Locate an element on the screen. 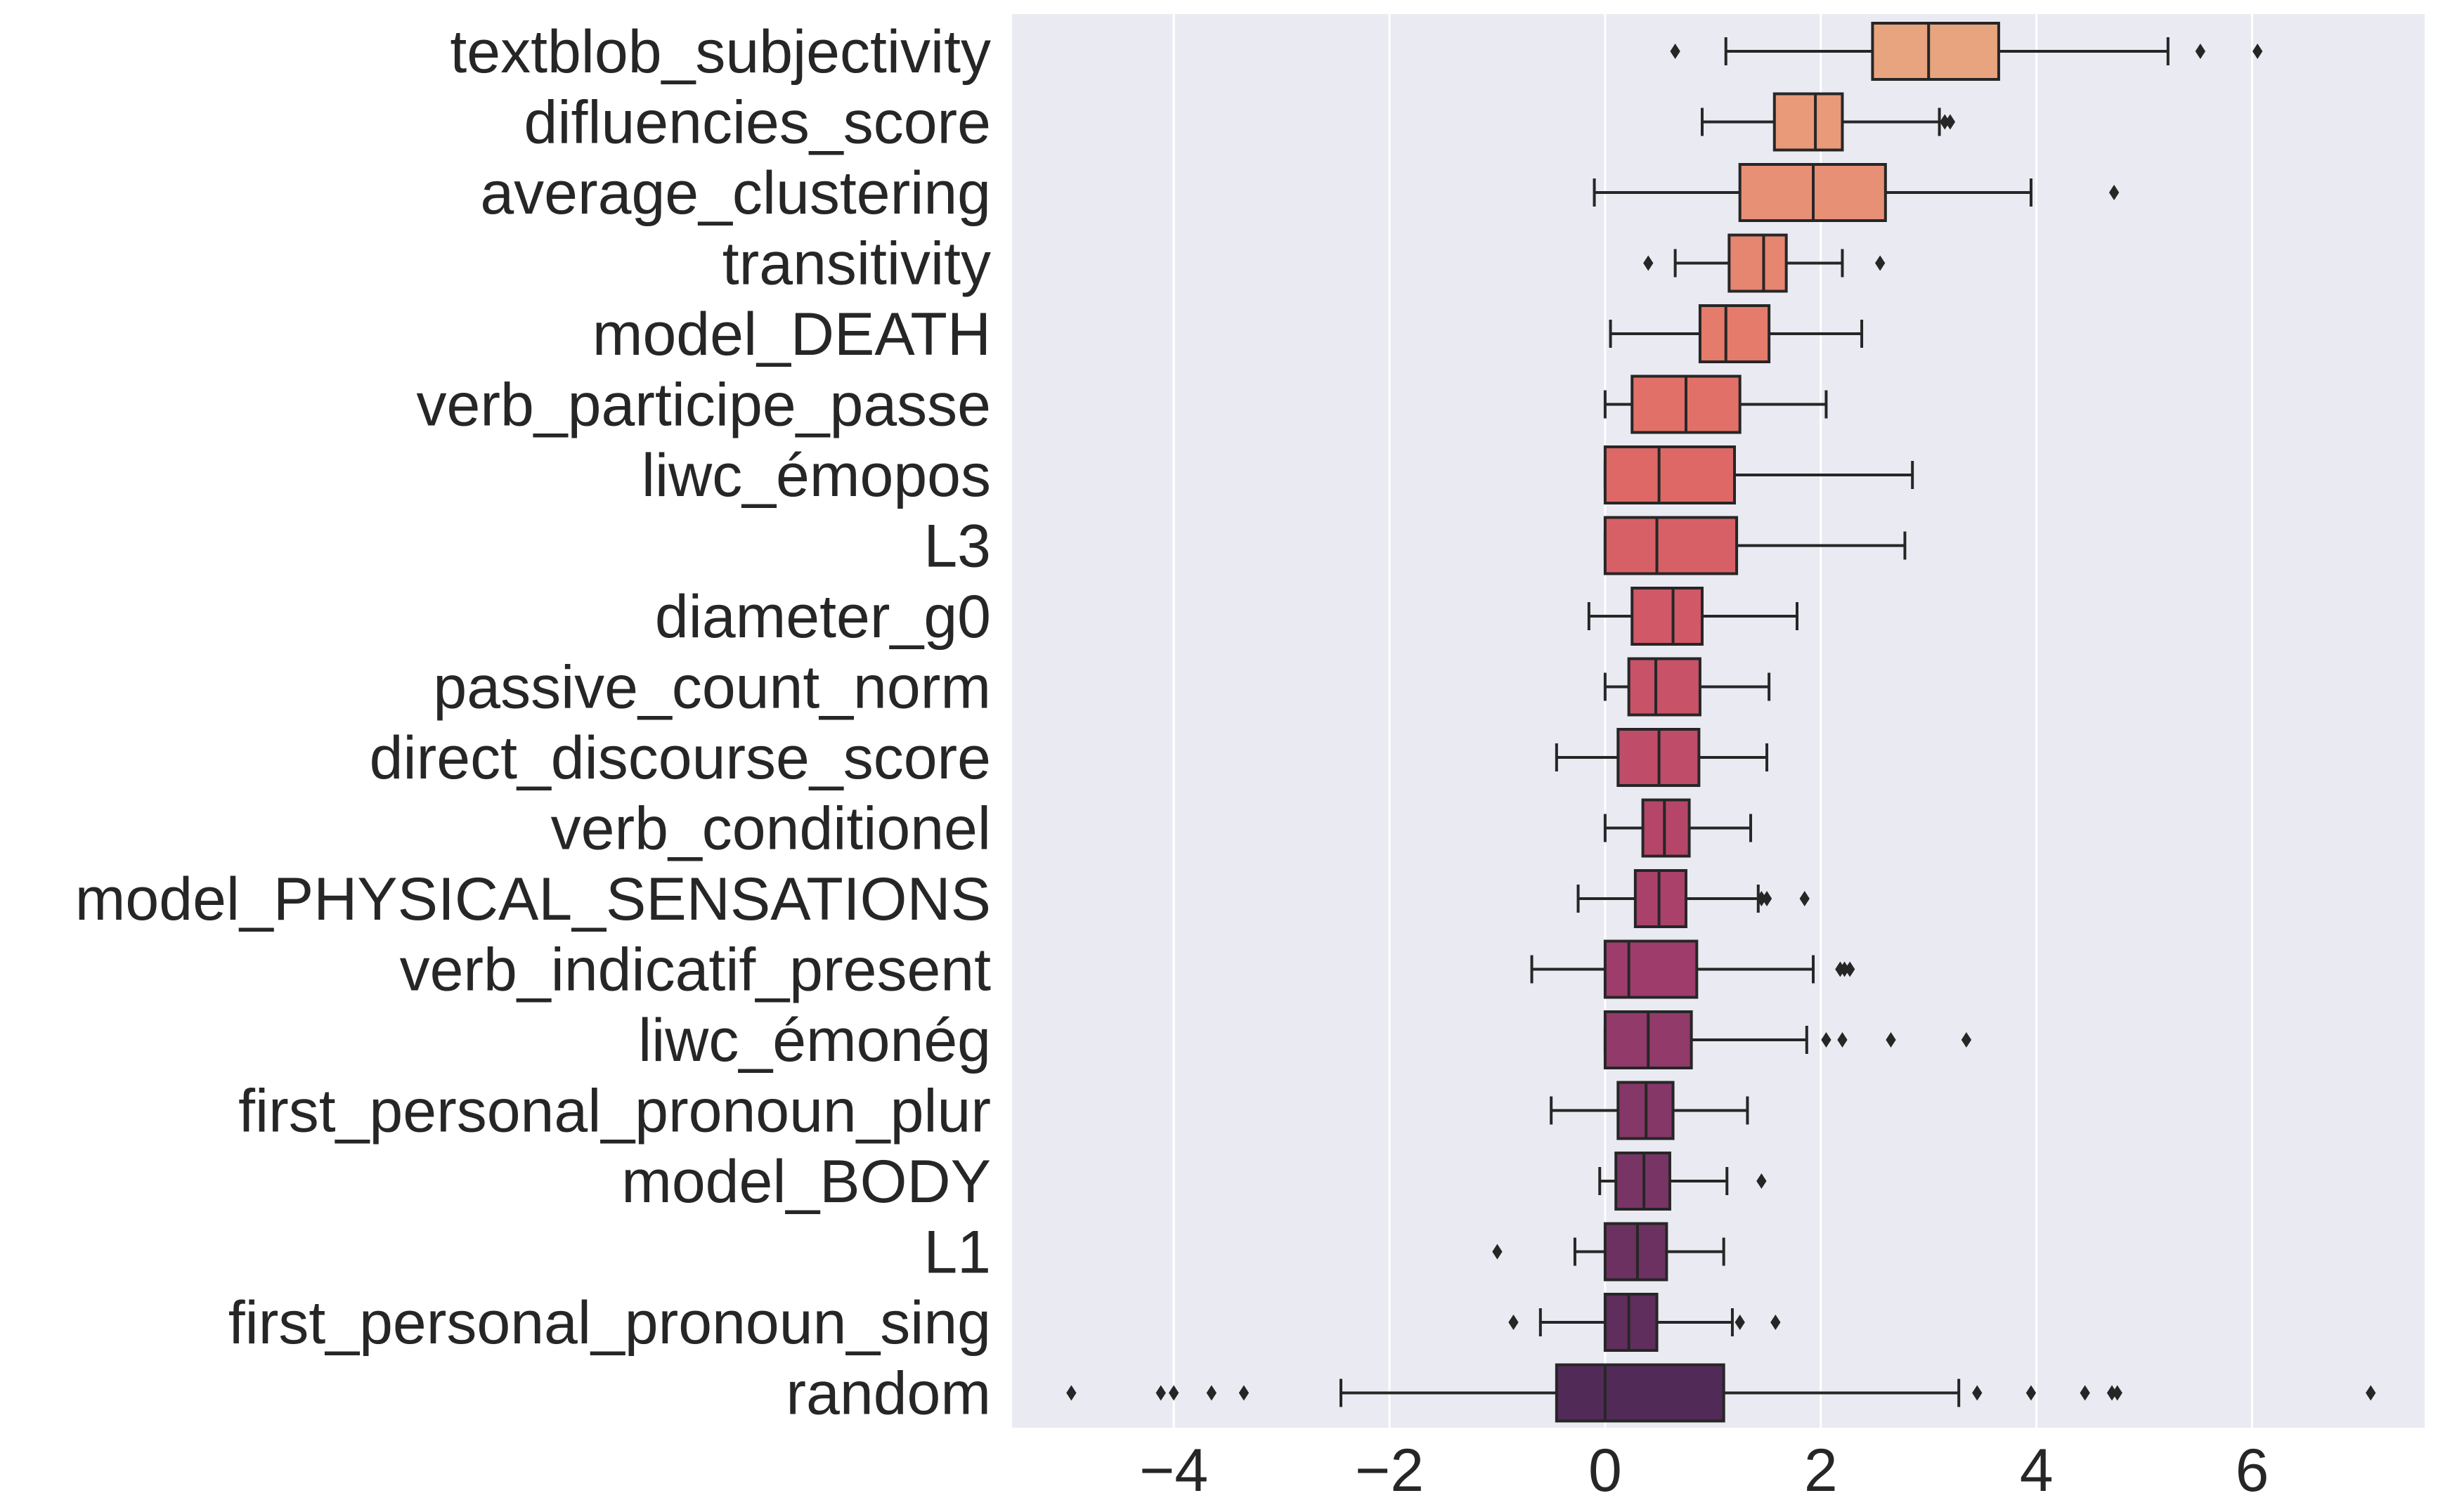  y-tick-label: passive_count_norm is located at coordinates (712, 688).